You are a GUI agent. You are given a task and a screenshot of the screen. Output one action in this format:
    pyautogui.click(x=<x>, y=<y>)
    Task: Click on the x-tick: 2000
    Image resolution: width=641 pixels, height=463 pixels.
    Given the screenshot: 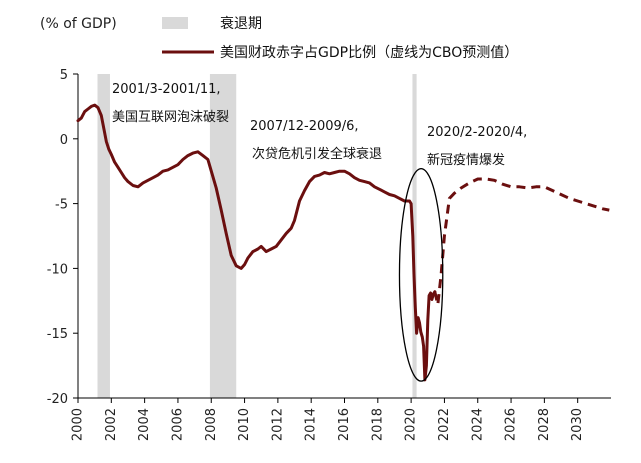 What is the action you would take?
    pyautogui.click(x=78, y=419)
    